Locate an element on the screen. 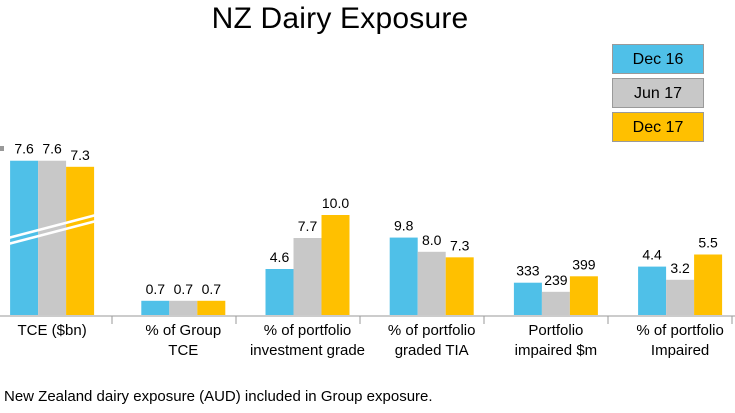 Image resolution: width=735 pixels, height=413 pixels. data-label-0-0: 7.6 is located at coordinates (24, 149).